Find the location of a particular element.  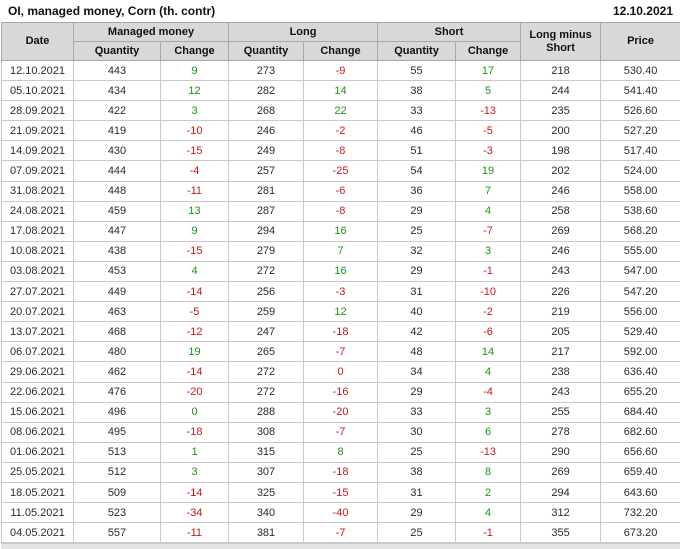

cell-short-quantity: 33 is located at coordinates (417, 111).